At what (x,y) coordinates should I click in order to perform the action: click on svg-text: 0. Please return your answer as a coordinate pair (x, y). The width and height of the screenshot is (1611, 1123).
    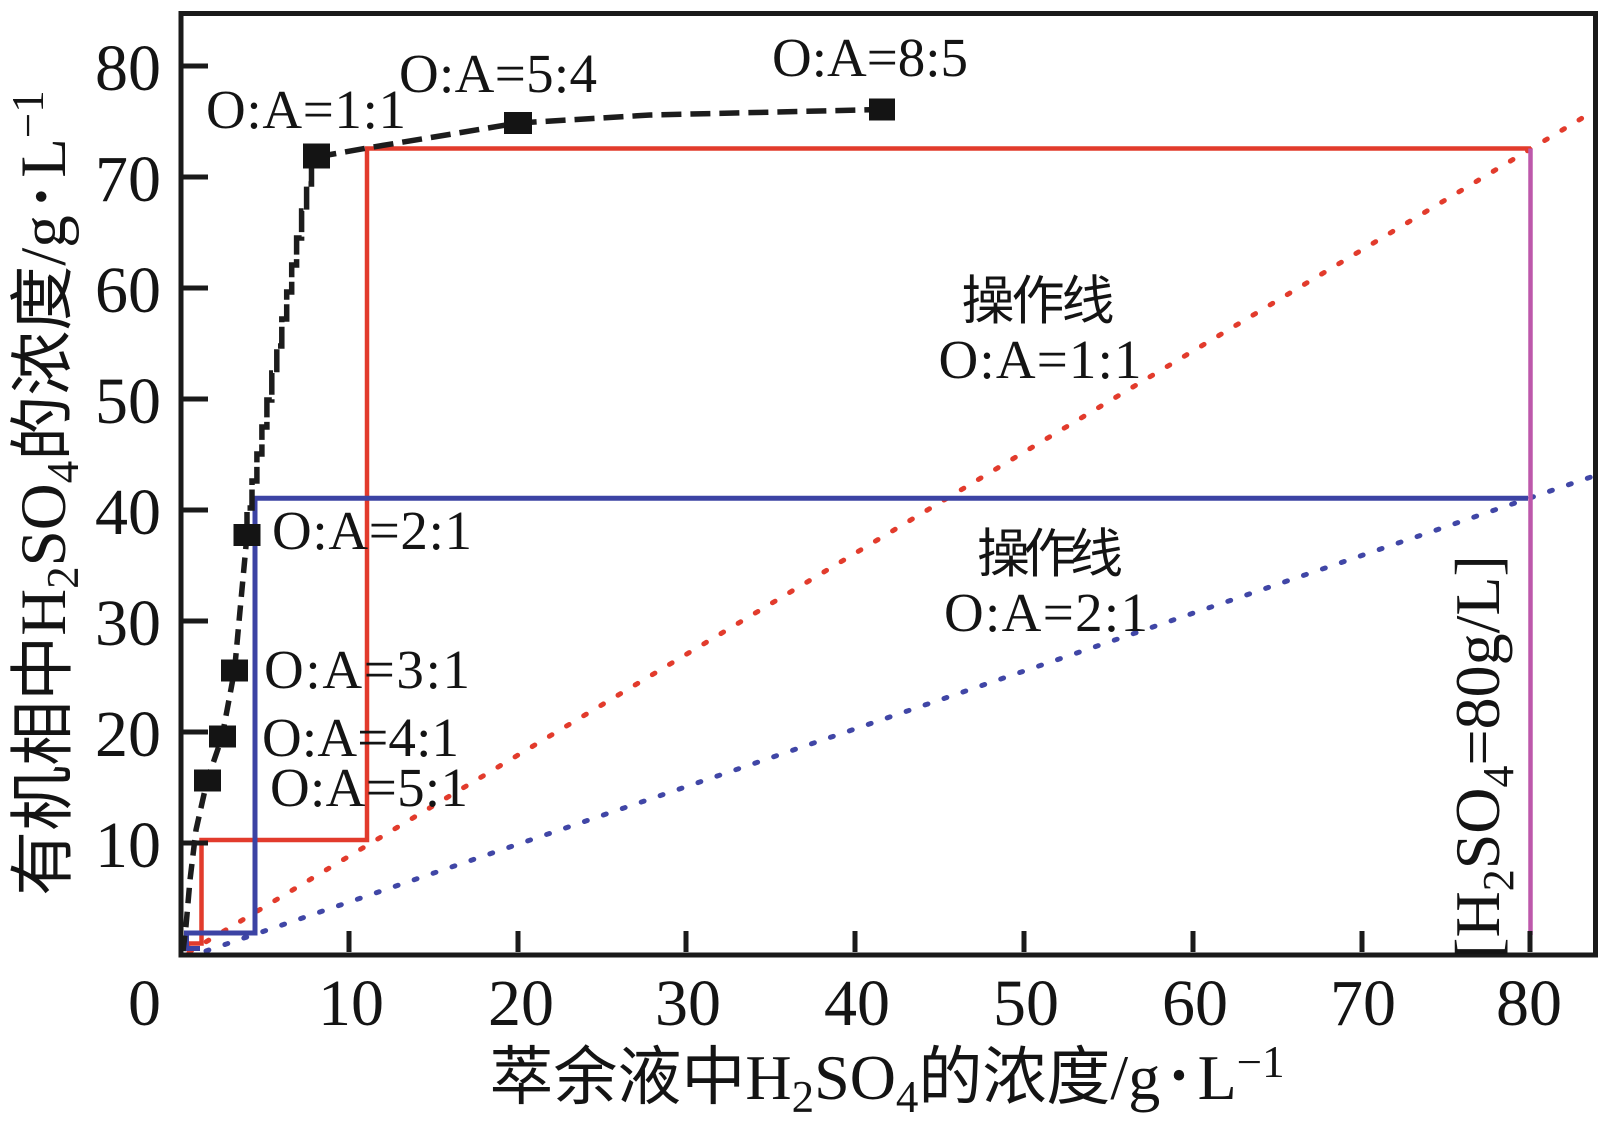
    Looking at the image, I should click on (144, 1003).